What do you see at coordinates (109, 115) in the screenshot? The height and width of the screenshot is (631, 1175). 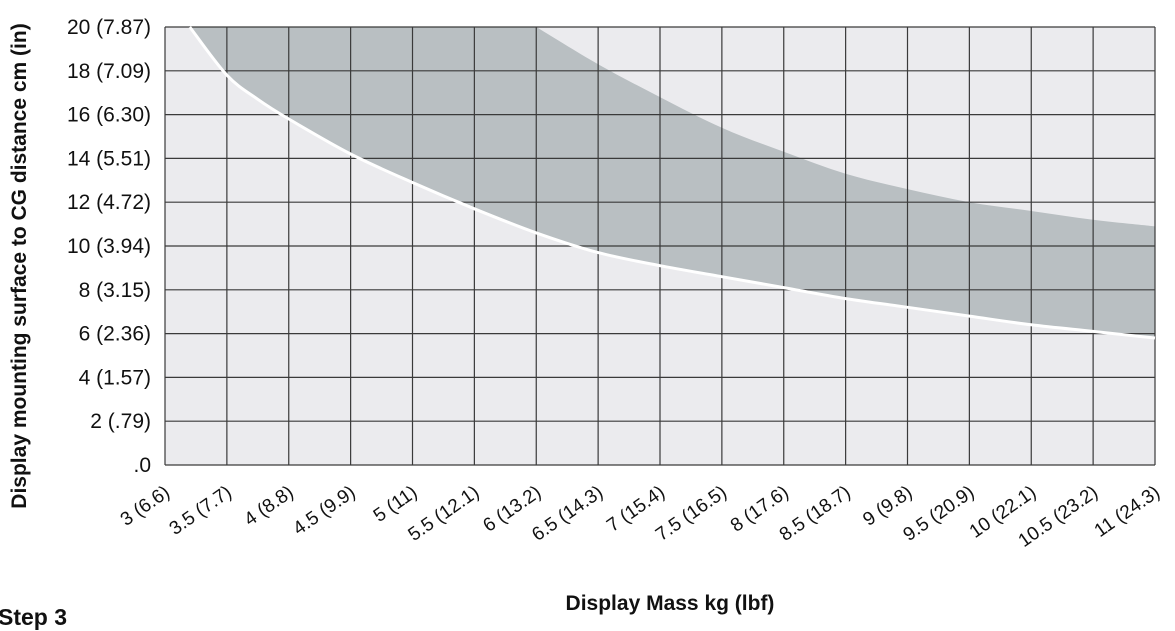 I see `y-tick-label: 16 (6.30)` at bounding box center [109, 115].